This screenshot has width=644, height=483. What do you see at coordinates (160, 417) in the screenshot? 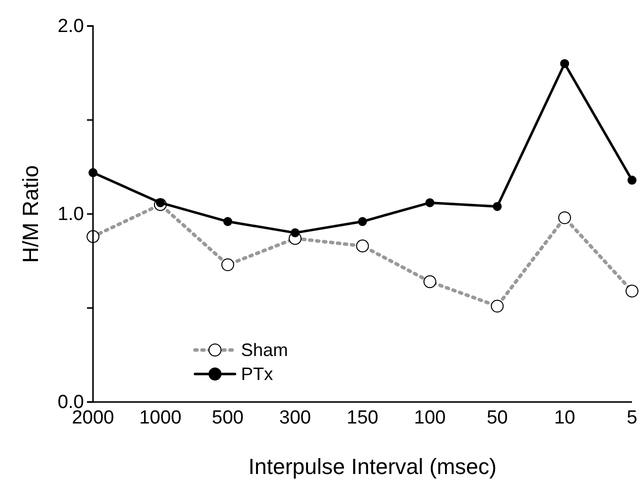
I see `x-tick-label: 1000` at bounding box center [160, 417].